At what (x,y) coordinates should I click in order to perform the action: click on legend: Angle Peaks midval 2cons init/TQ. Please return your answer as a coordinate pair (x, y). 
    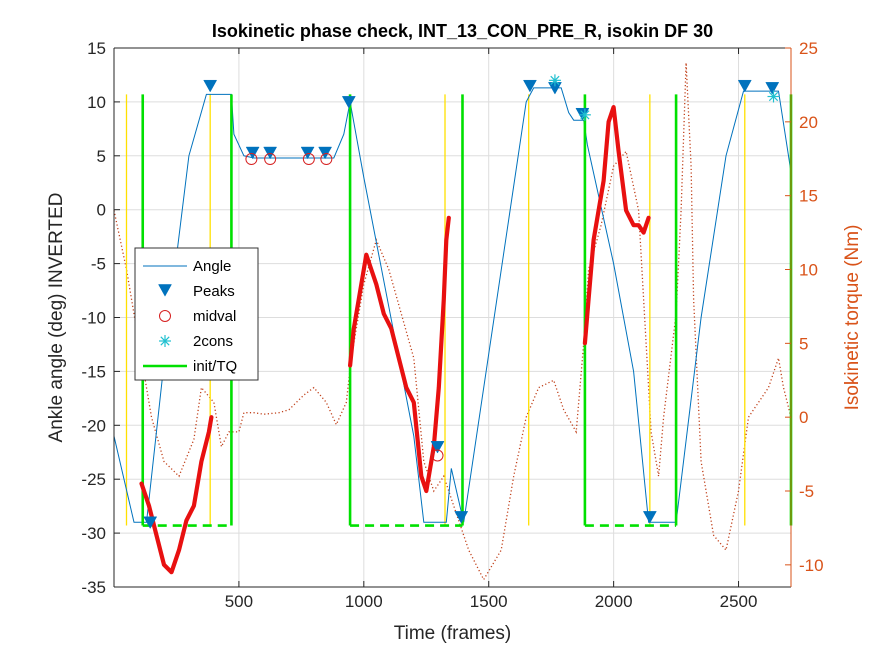
    Looking at the image, I should click on (196, 314).